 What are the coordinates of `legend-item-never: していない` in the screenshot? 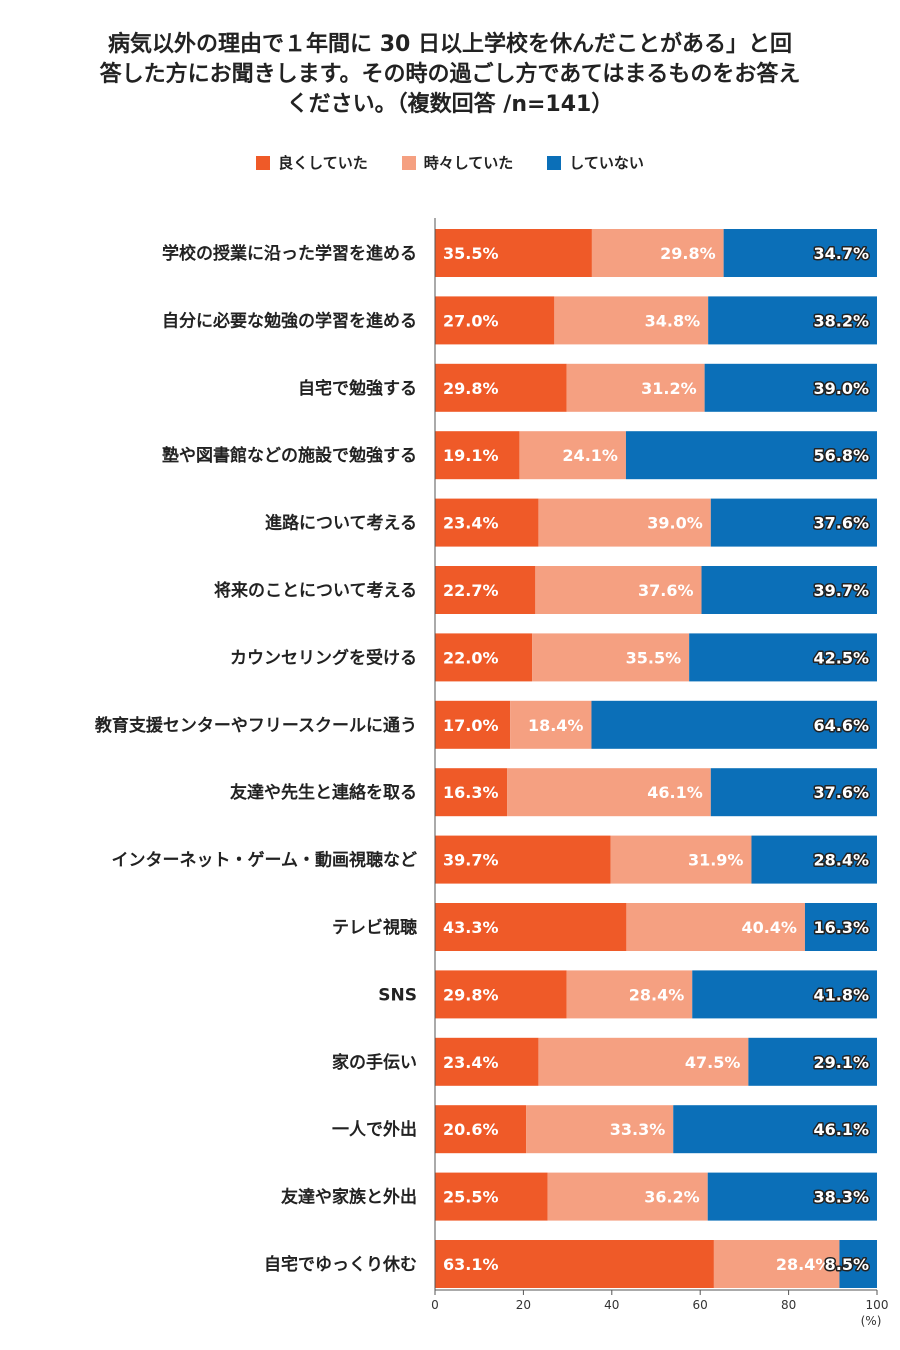 It's located at (595, 162).